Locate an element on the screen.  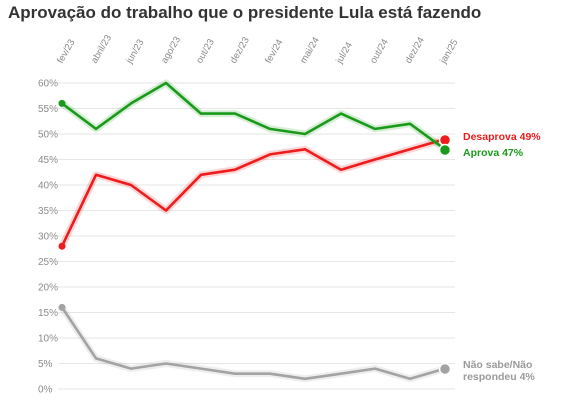
x-tick-label: jun/23 is located at coordinates (135, 52).